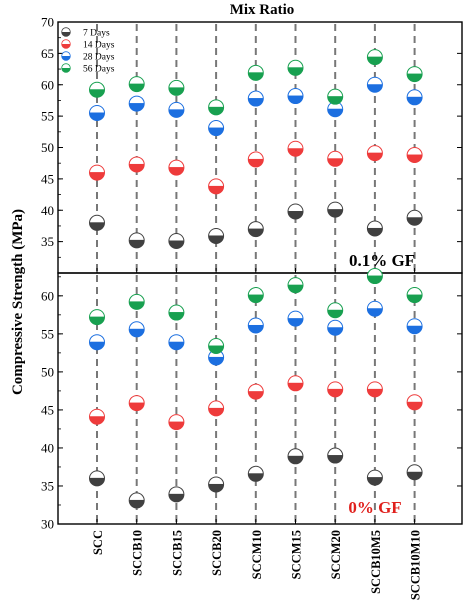 The width and height of the screenshot is (464, 606). Describe the element at coordinates (47, 147) in the screenshot. I see `y-tick-label: 50` at that location.